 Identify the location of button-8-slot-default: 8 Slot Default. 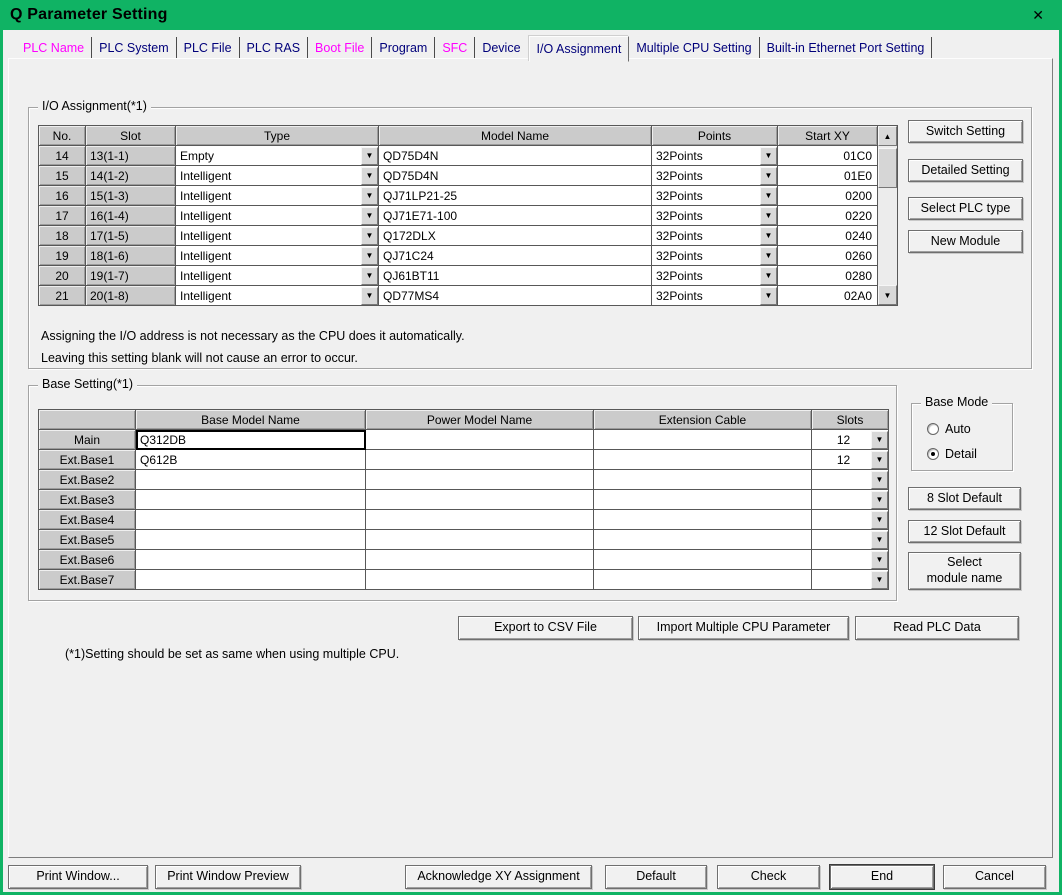
(964, 498).